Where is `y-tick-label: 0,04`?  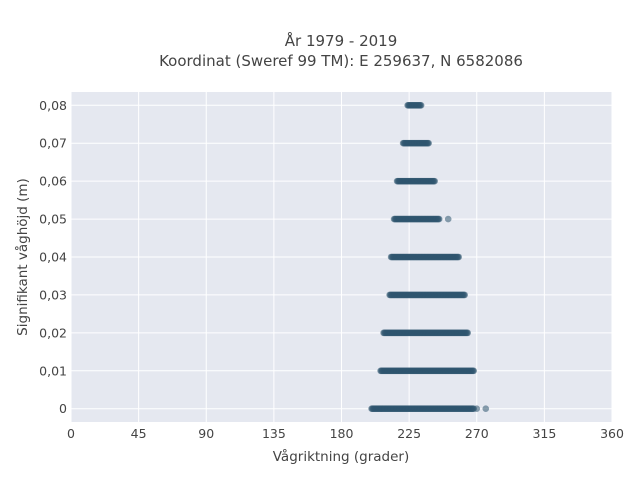 y-tick-label: 0,04 is located at coordinates (53, 257).